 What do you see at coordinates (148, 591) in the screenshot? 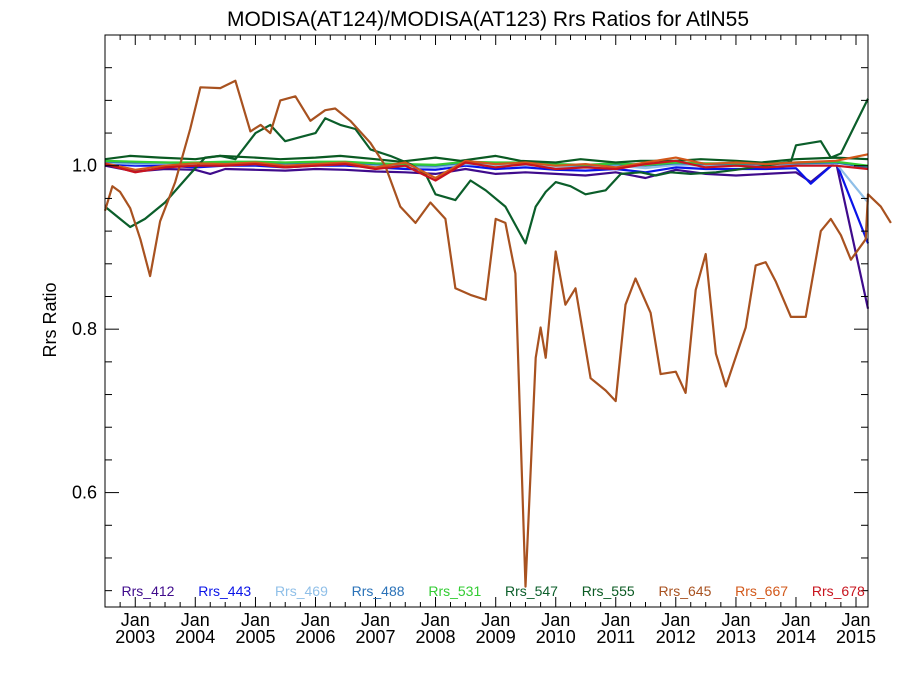
I see `legend-item-rrs-412: Rrs_412` at bounding box center [148, 591].